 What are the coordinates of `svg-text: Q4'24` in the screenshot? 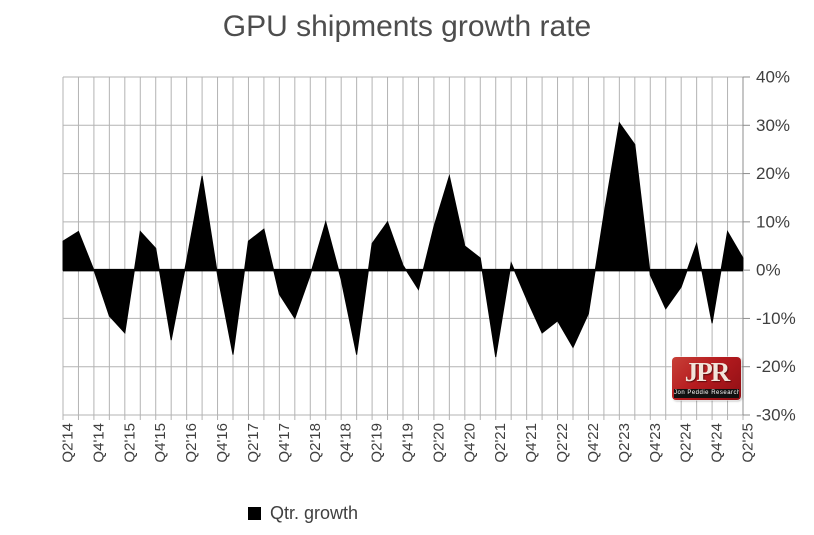 It's located at (717, 443).